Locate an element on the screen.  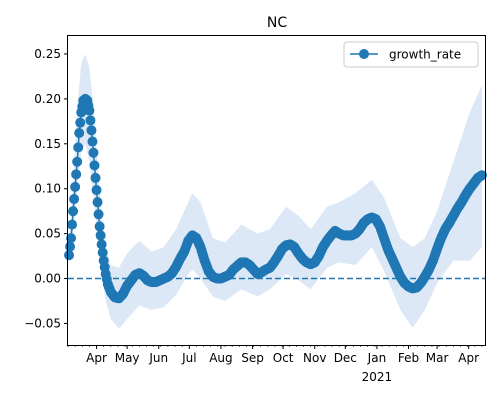
y-tick-label: 0.15 is located at coordinates (47, 144).